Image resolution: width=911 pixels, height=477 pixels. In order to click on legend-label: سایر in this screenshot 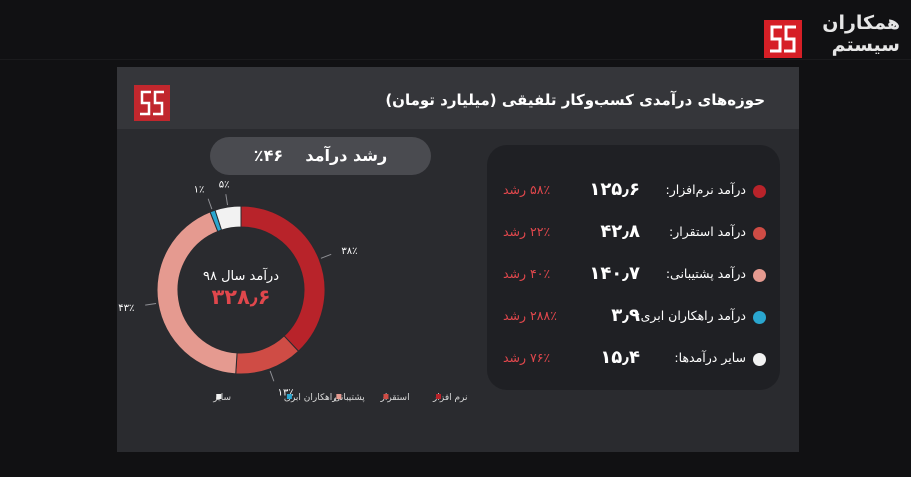, I will do `click(221, 398)`.